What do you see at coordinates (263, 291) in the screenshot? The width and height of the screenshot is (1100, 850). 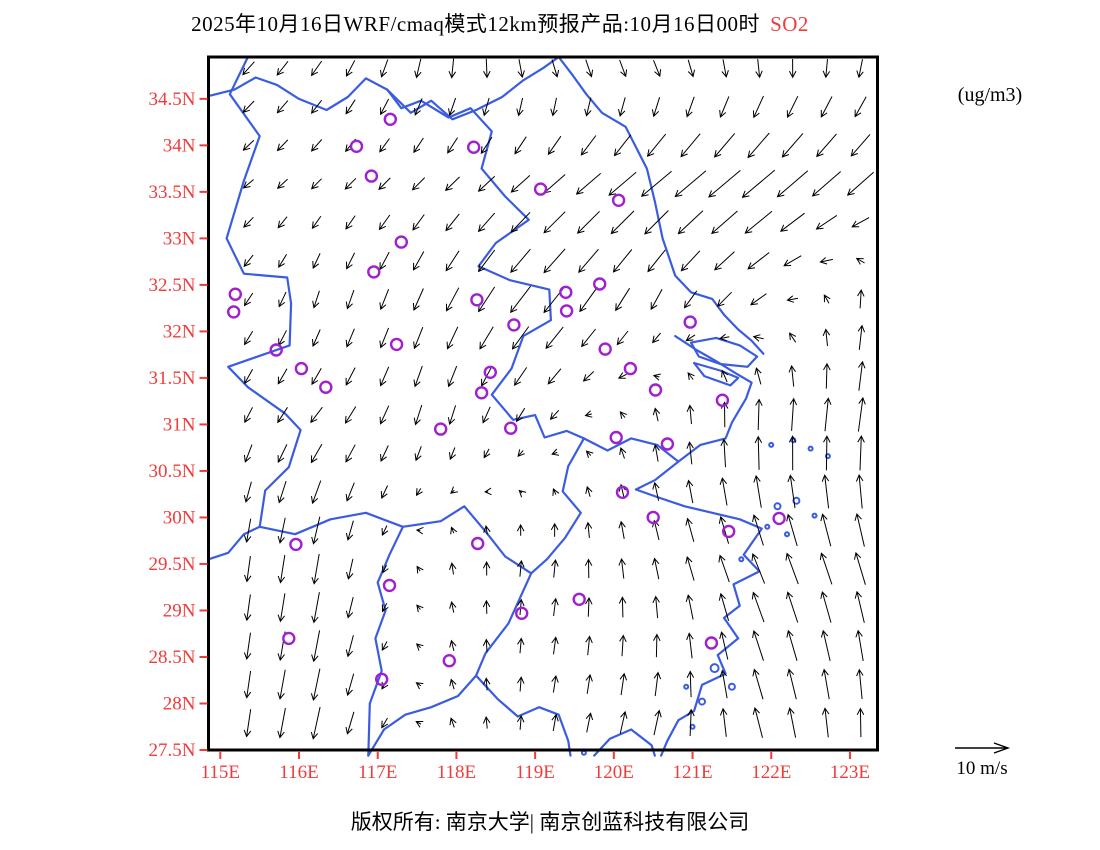 I see `boundary-henan-hubei-border` at bounding box center [263, 291].